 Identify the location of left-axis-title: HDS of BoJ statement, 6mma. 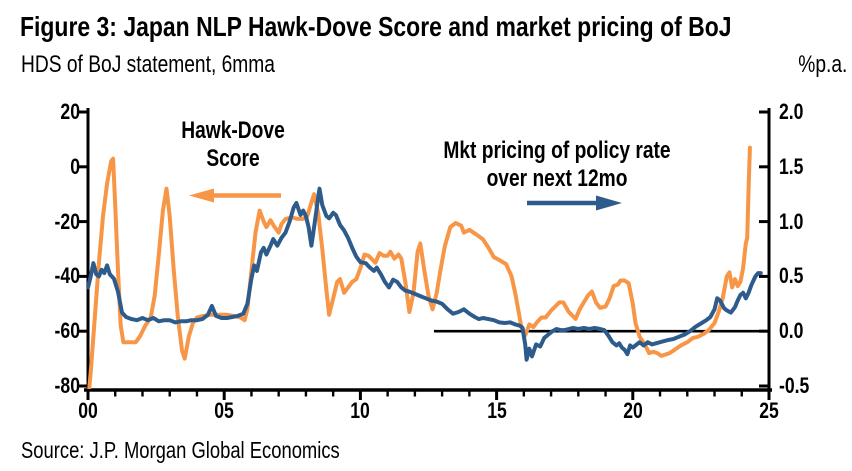
(148, 64).